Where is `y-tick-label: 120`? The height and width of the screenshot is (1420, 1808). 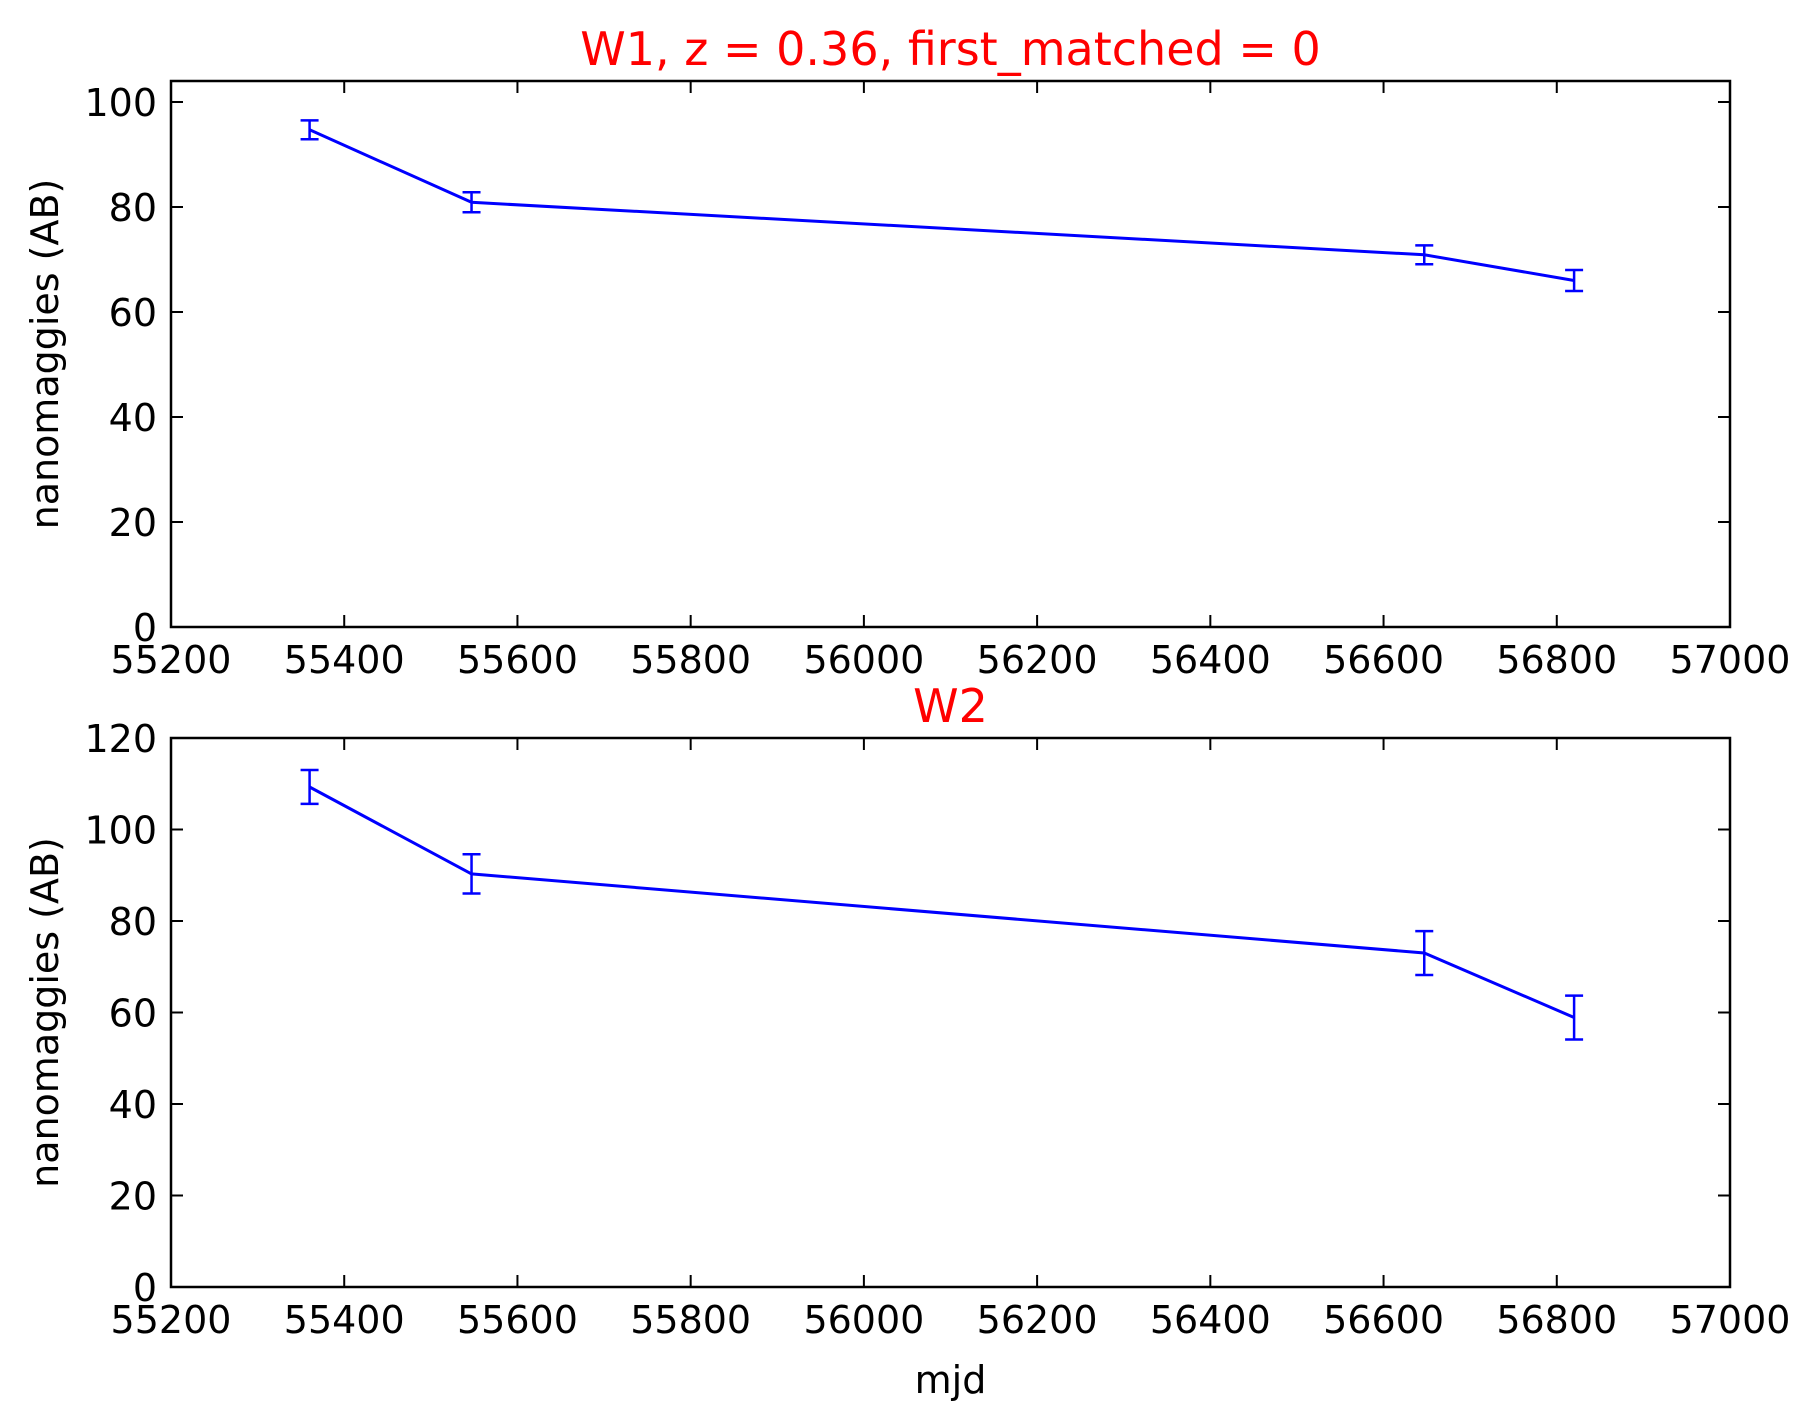 y-tick-label: 120 is located at coordinates (120, 739).